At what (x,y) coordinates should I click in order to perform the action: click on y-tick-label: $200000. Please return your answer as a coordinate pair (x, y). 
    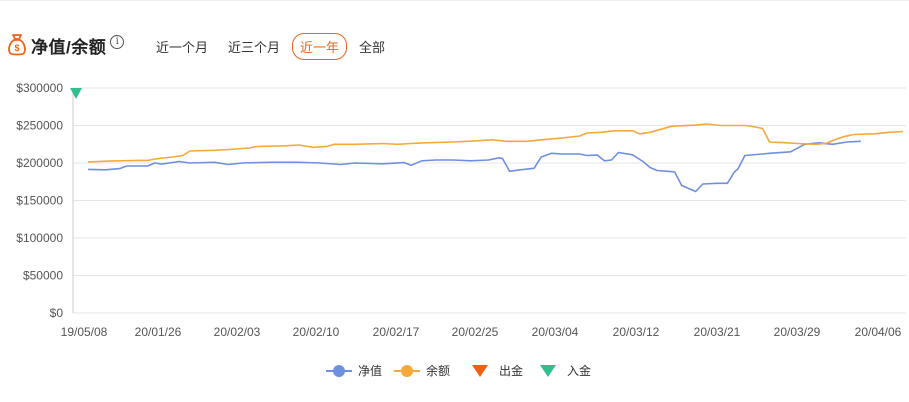
    Looking at the image, I should click on (39, 163).